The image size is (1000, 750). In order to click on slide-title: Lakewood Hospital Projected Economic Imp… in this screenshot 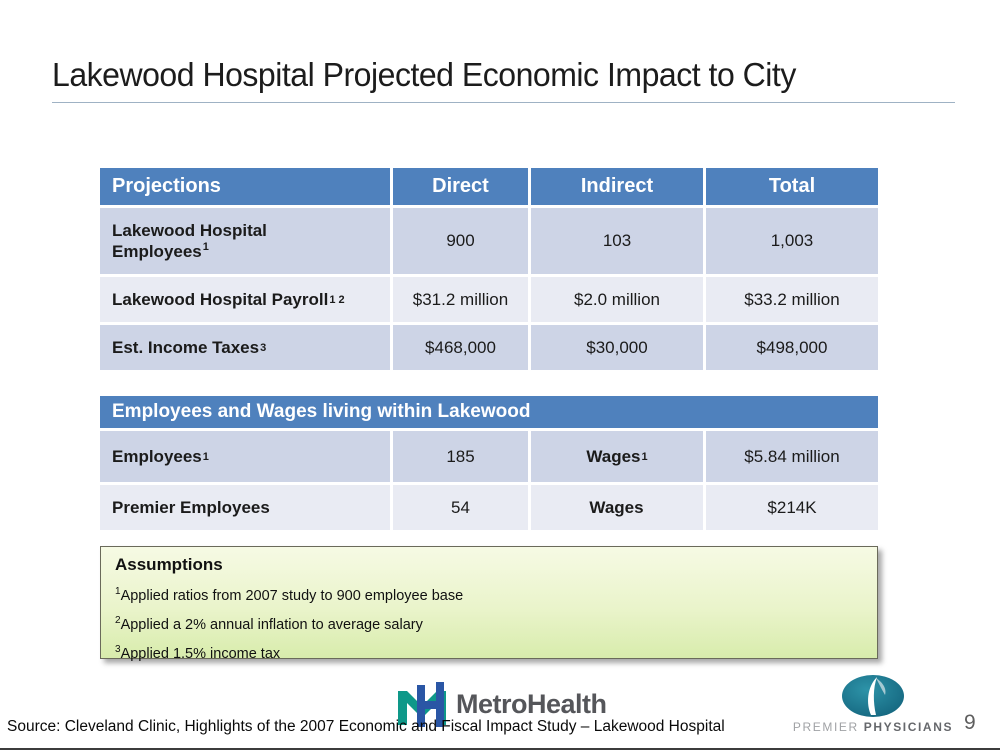, I will do `click(424, 74)`.